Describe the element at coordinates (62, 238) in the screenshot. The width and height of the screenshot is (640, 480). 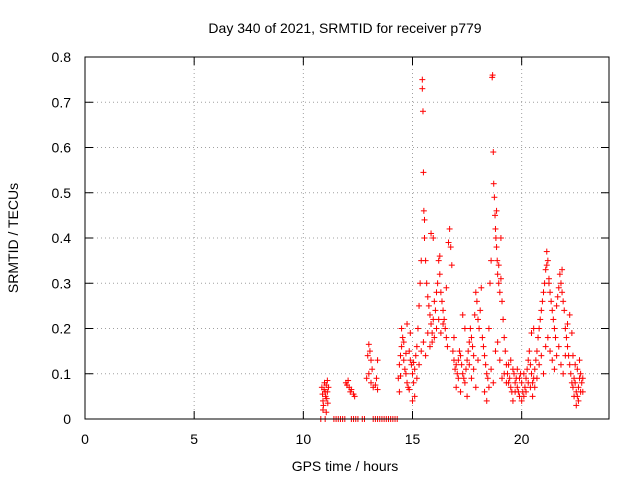
I see `y-tick-label: 0.4` at that location.